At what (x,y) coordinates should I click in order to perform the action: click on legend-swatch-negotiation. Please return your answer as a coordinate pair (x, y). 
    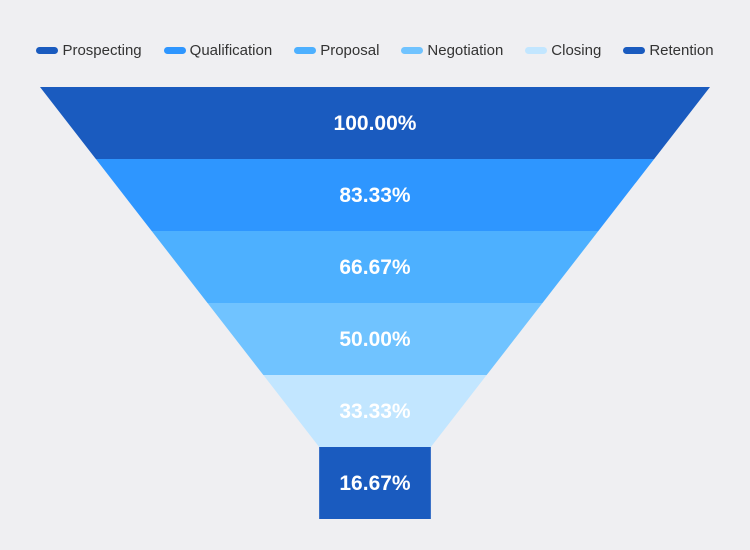
    Looking at the image, I should click on (412, 50).